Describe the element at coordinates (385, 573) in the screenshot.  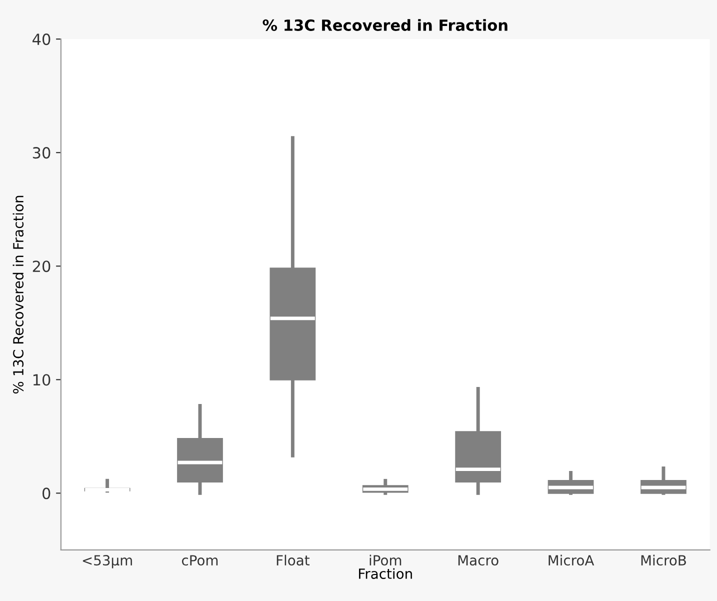
I see `x-axis-title: Fraction` at that location.